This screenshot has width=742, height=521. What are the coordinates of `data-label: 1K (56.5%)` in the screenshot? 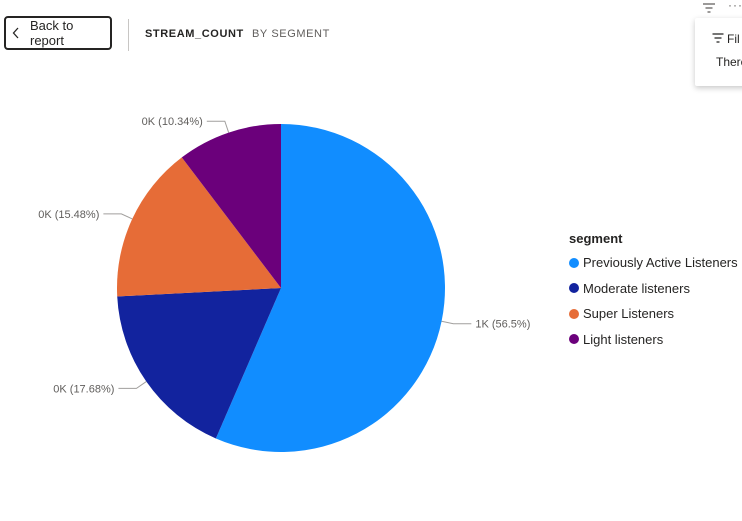 It's located at (502, 325).